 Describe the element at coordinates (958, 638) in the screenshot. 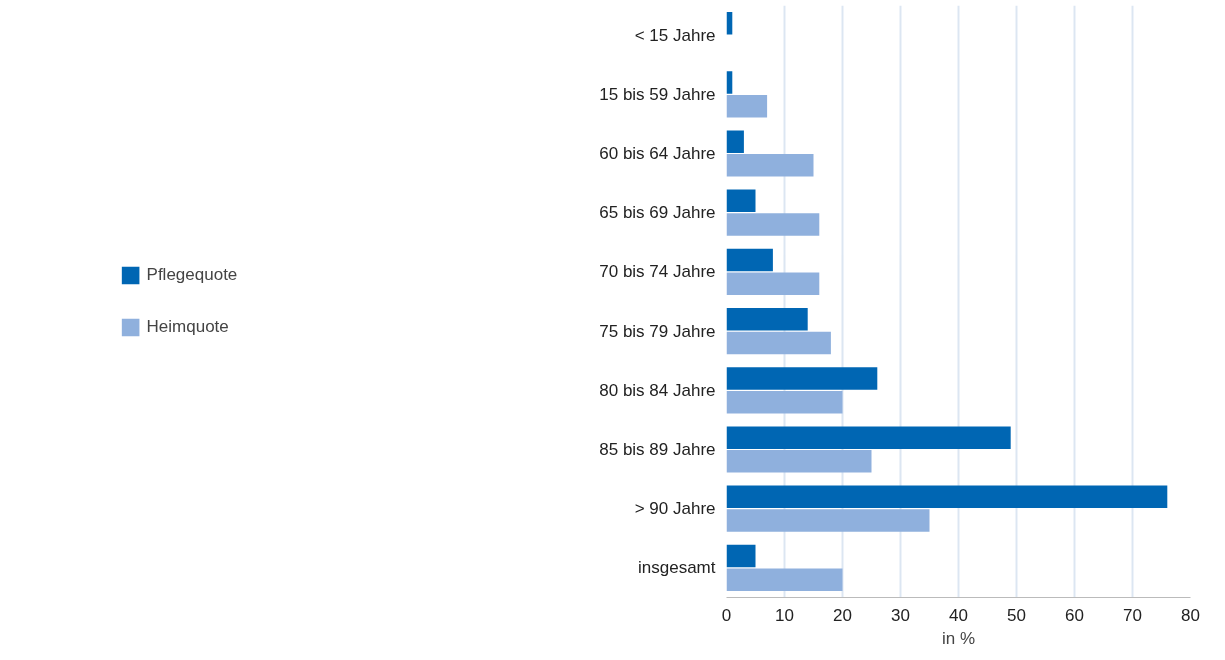

I see `x-axis-title: in %` at that location.